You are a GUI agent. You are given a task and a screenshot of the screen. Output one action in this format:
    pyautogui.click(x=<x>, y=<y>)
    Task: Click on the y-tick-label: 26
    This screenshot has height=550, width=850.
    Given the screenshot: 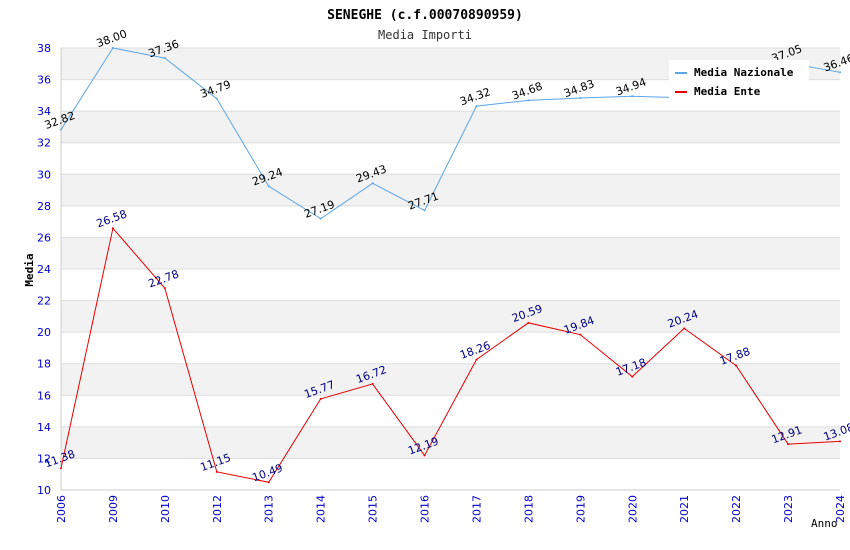 What is the action you would take?
    pyautogui.click(x=44, y=237)
    